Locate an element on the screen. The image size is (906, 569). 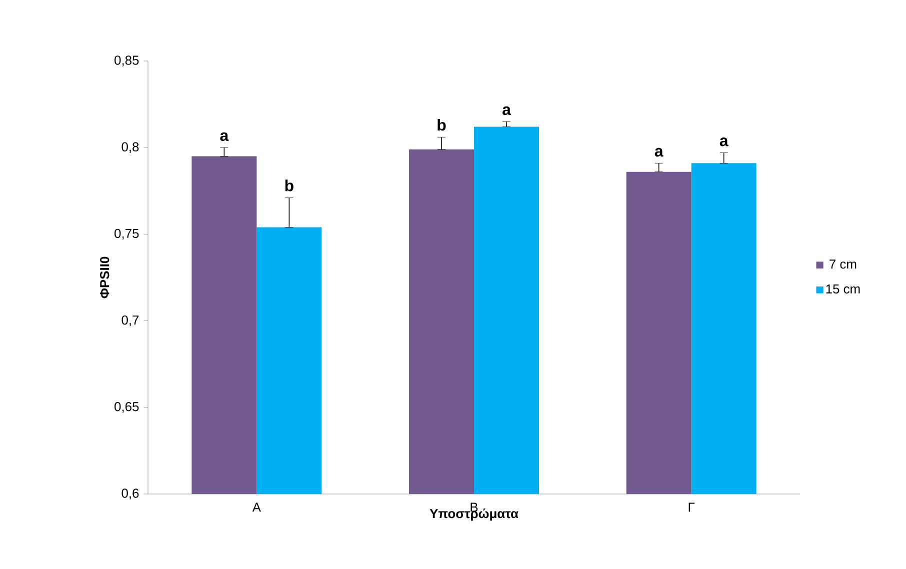
x-tick-label: Α is located at coordinates (256, 507).